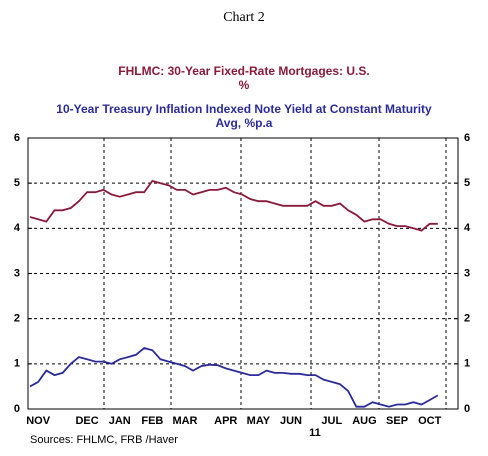  I want to click on x-tick-label: JUL, so click(331, 421).